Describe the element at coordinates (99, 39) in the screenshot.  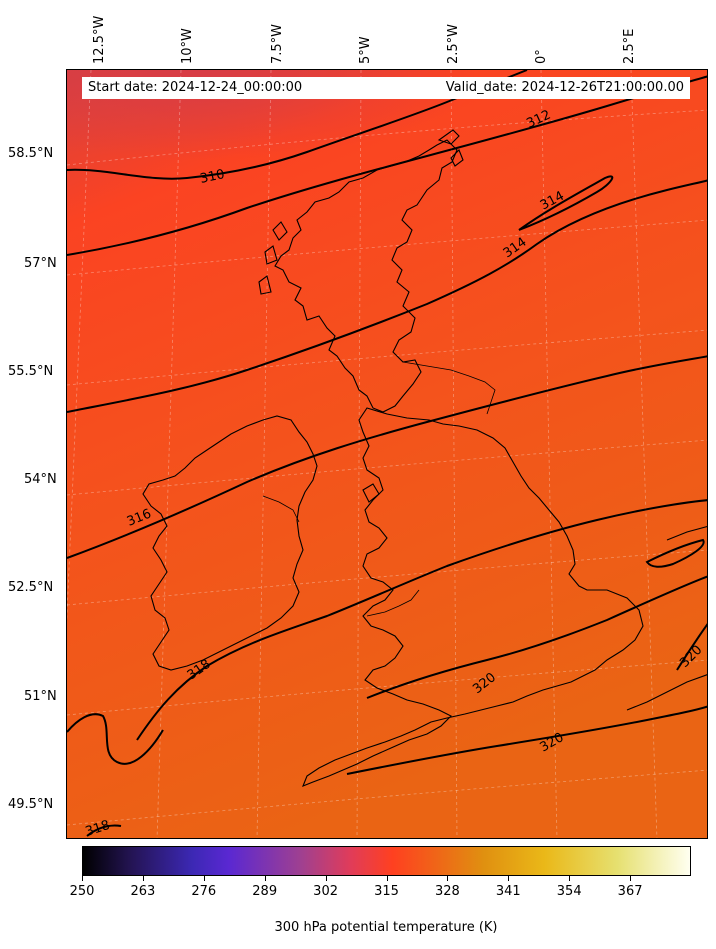
I see `lon-label-12.5w: 12.5°W` at that location.